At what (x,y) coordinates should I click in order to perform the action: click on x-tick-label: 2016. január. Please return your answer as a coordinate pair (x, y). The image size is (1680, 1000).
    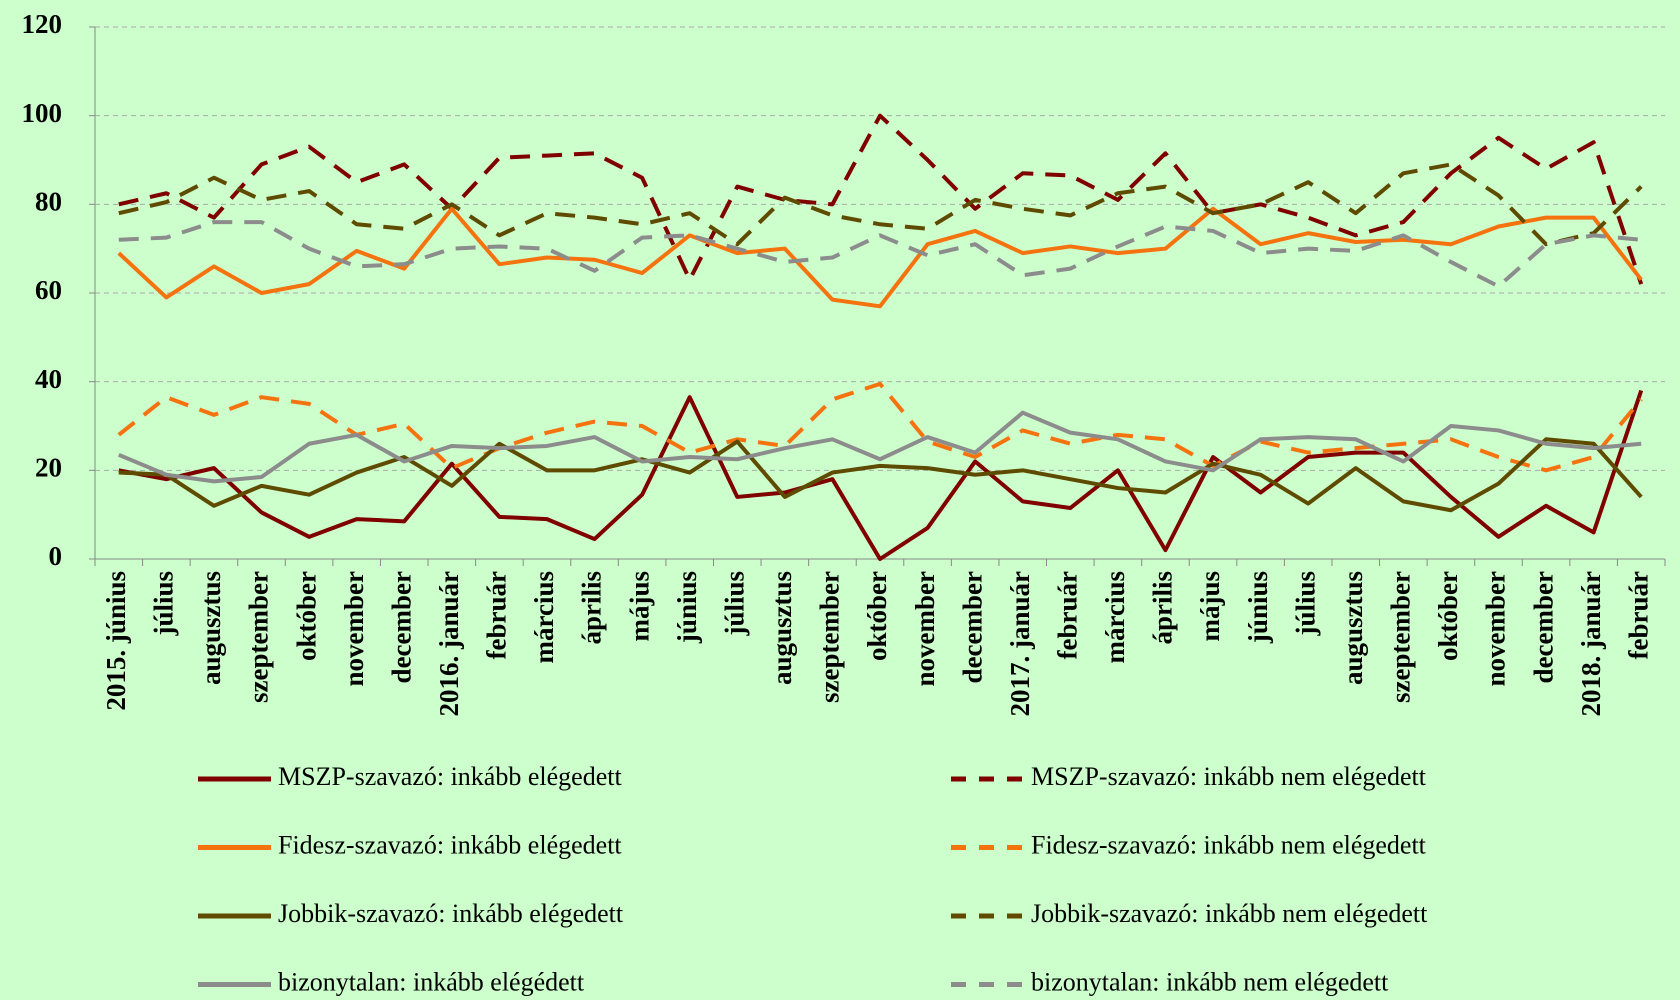
    Looking at the image, I should click on (449, 644).